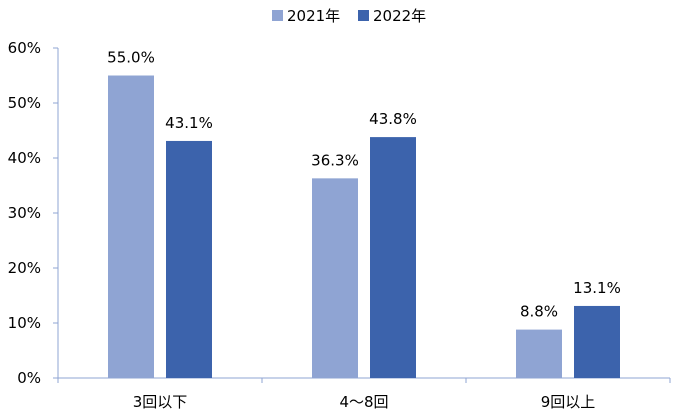 This screenshot has height=415, width=679. Describe the element at coordinates (131, 226) in the screenshot. I see `bar-2021年-3回以下` at that location.